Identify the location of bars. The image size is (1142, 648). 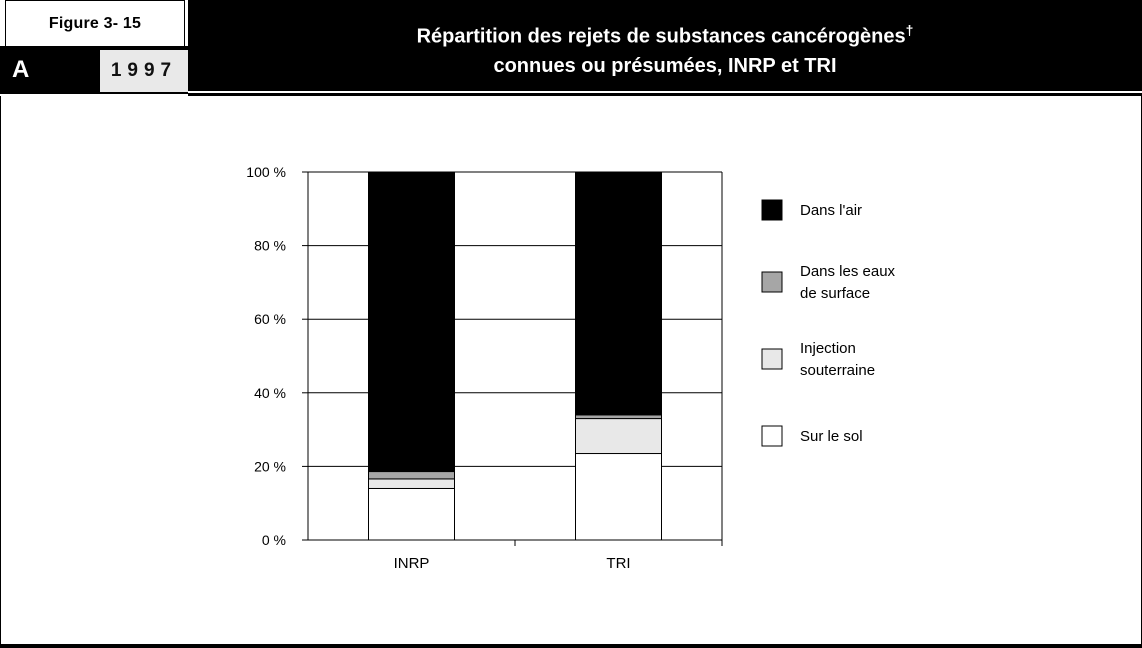
(515, 356).